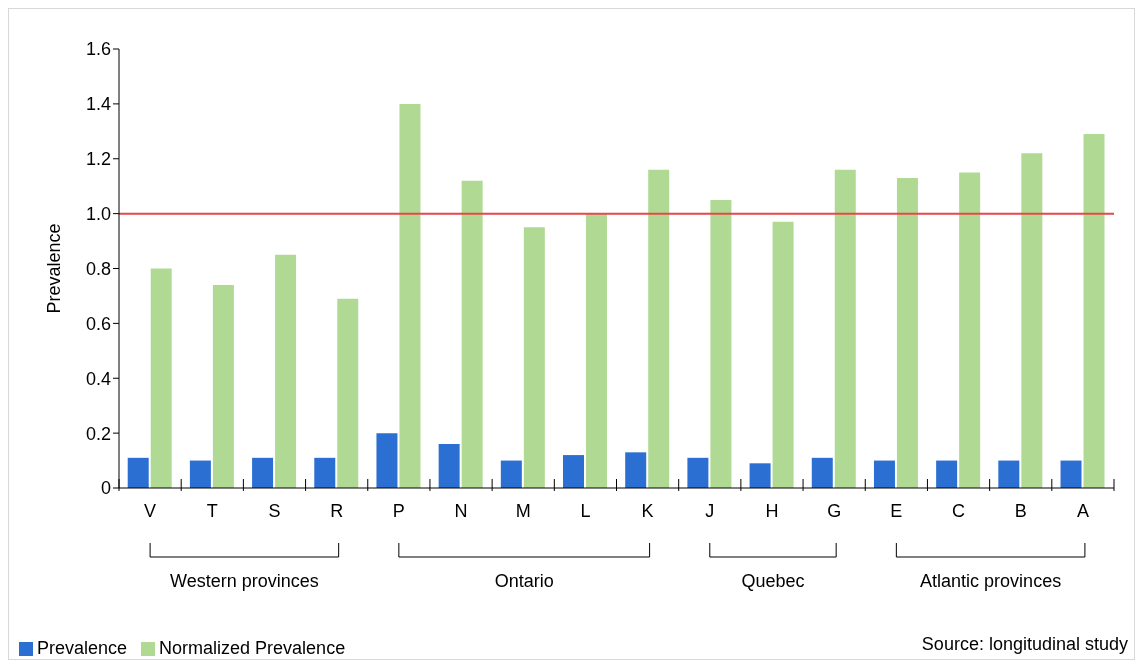 This screenshot has height=669, width=1141. Describe the element at coordinates (834, 510) in the screenshot. I see `x-tick-label: G` at that location.